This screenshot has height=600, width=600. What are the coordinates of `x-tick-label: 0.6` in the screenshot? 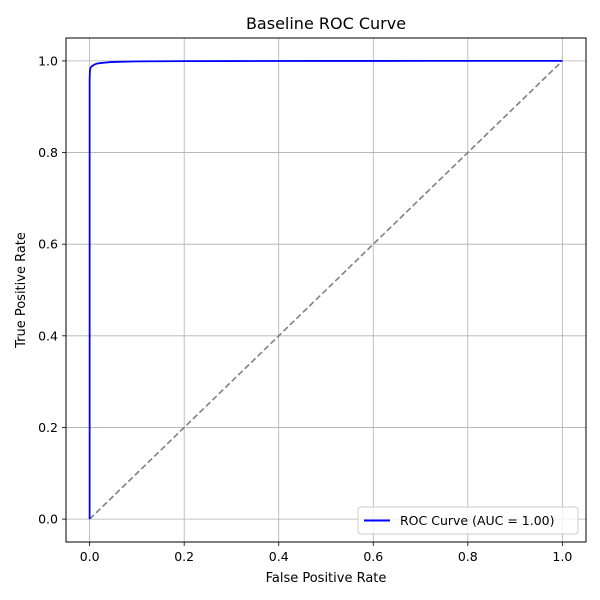 It's located at (373, 556).